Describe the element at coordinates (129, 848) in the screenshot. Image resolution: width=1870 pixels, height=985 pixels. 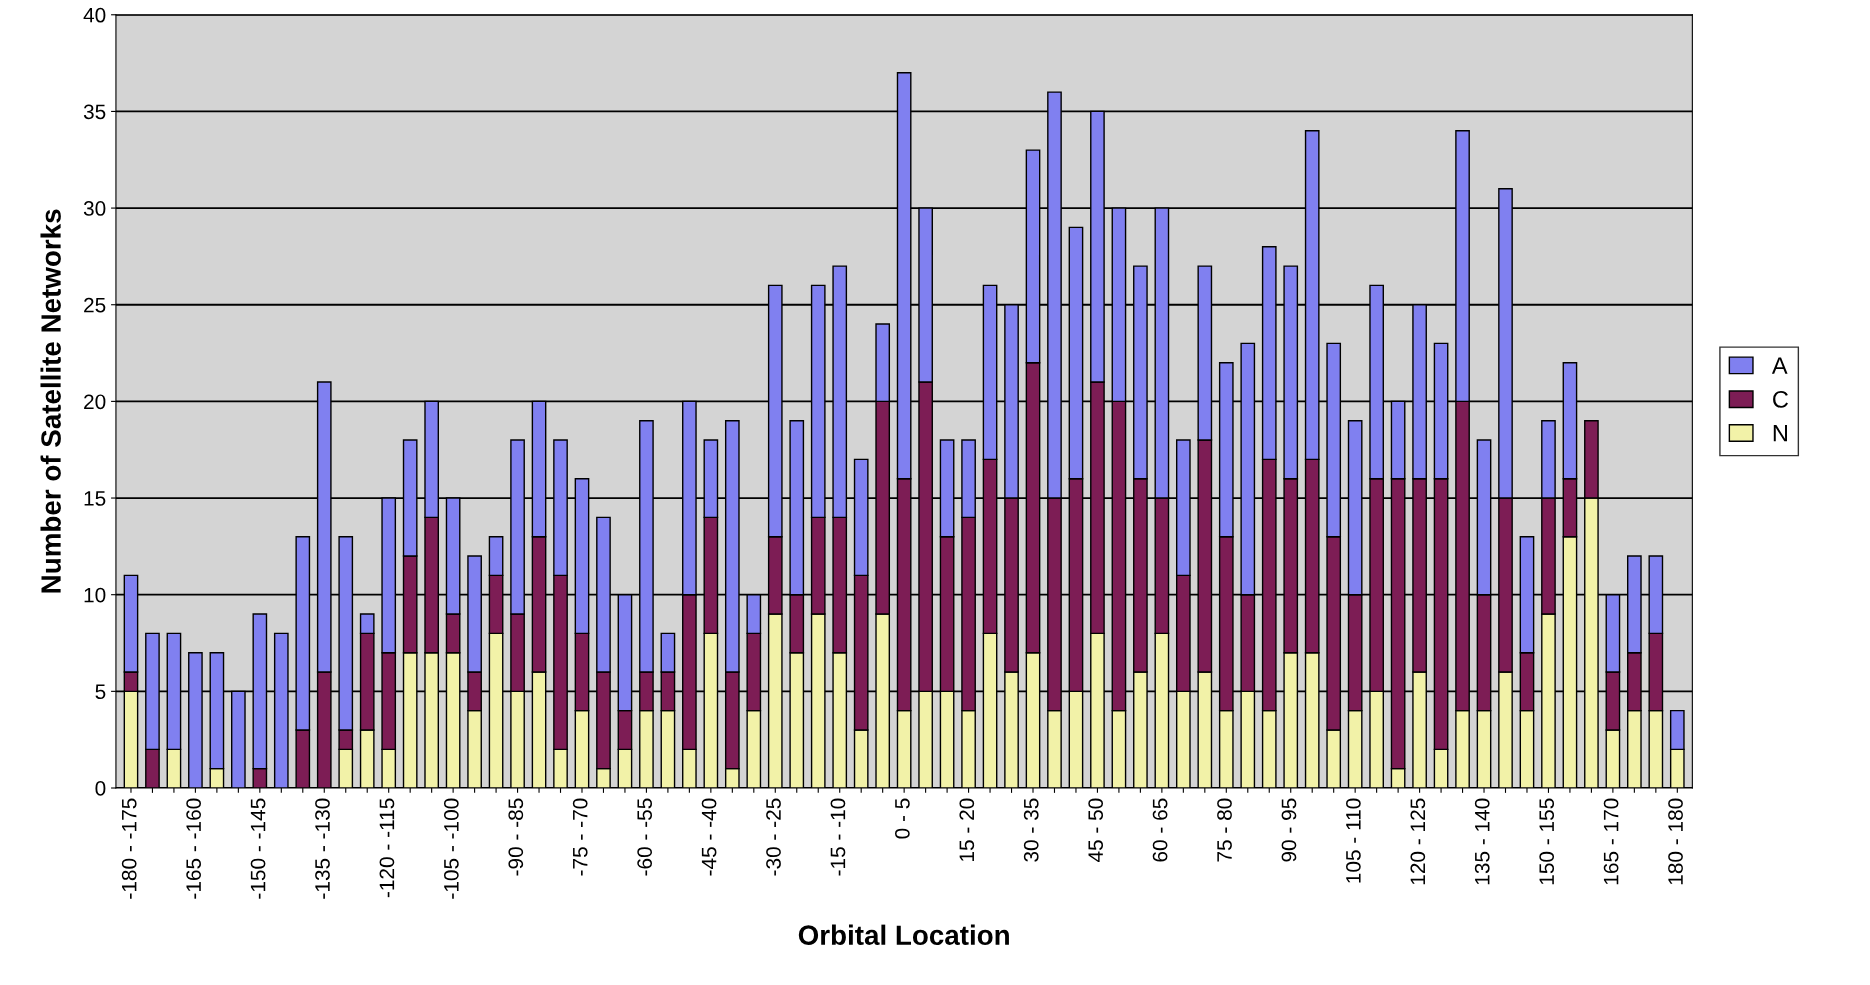
I see `x-tick-label: -180 - -175` at that location.